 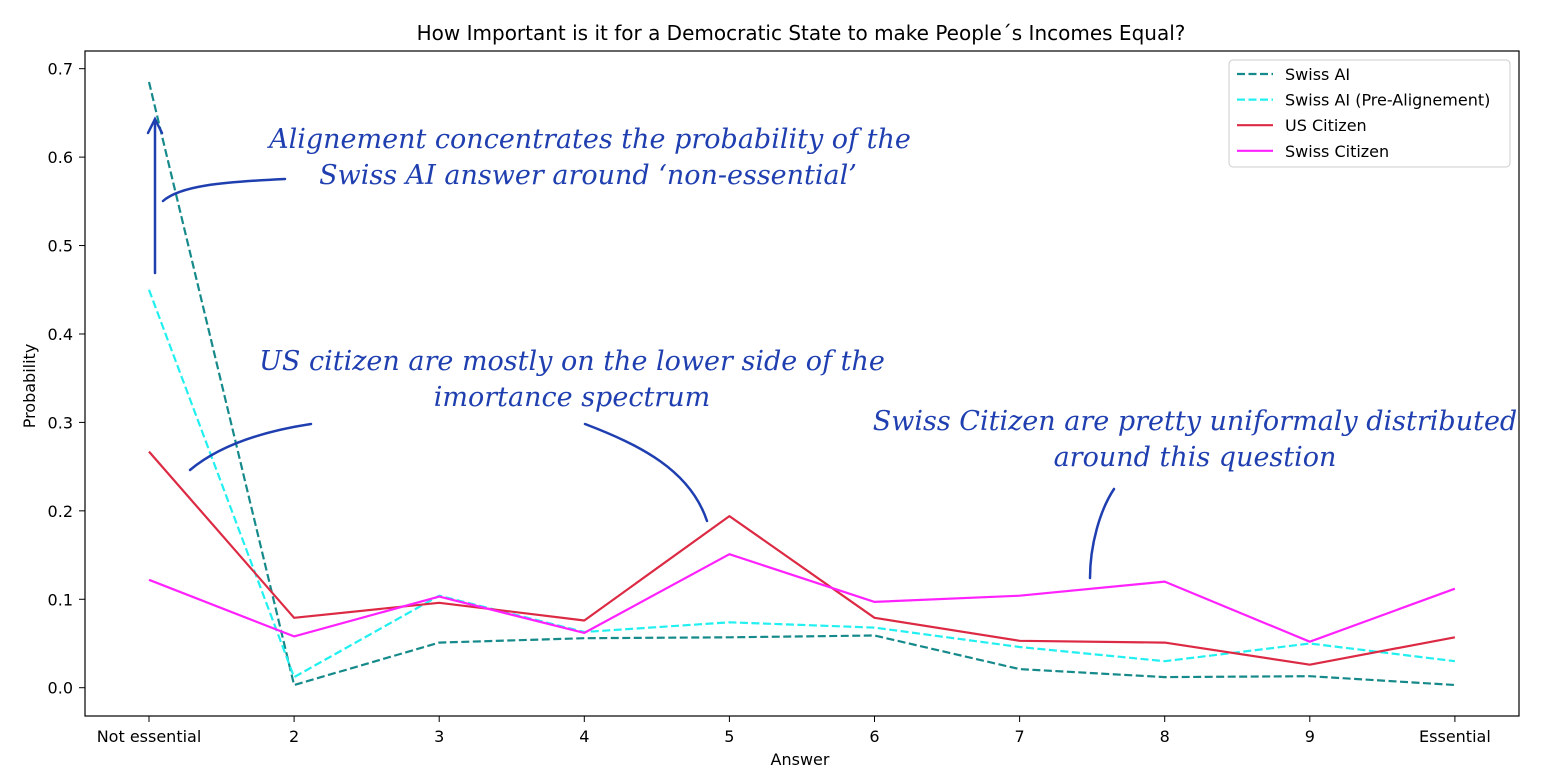 I want to click on legend-label: Swiss AI (Pre-Alignement), so click(x=1387, y=100).